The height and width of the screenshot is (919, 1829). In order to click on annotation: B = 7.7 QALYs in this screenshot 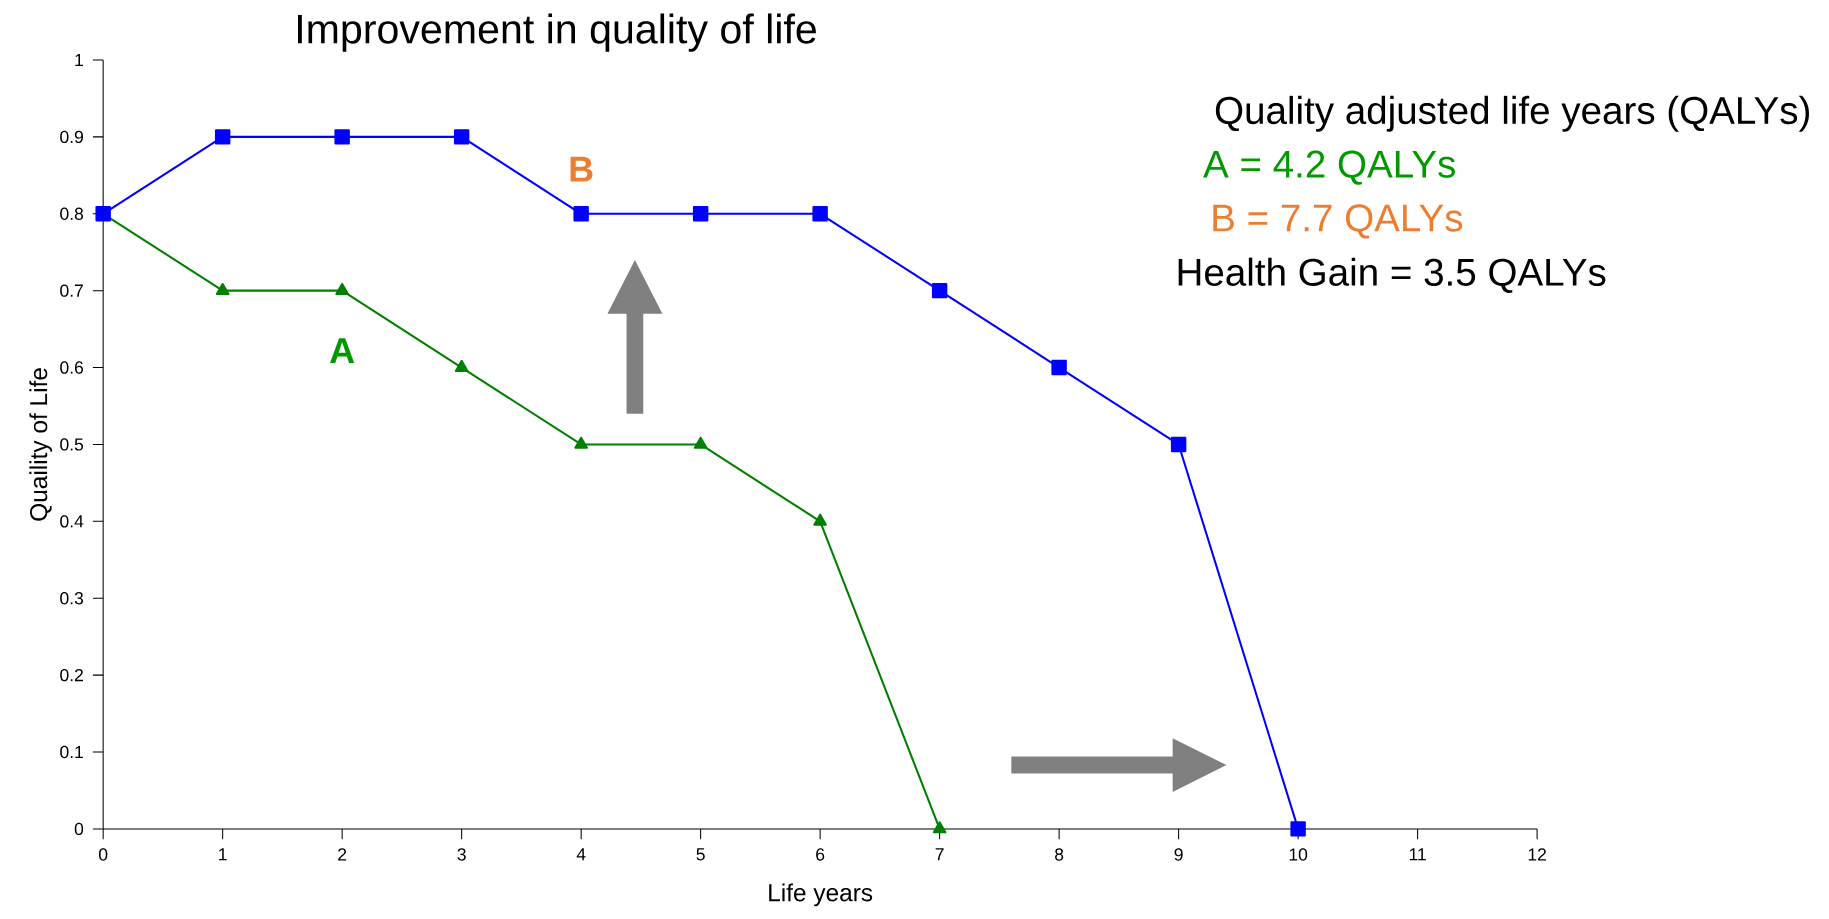, I will do `click(1338, 221)`.